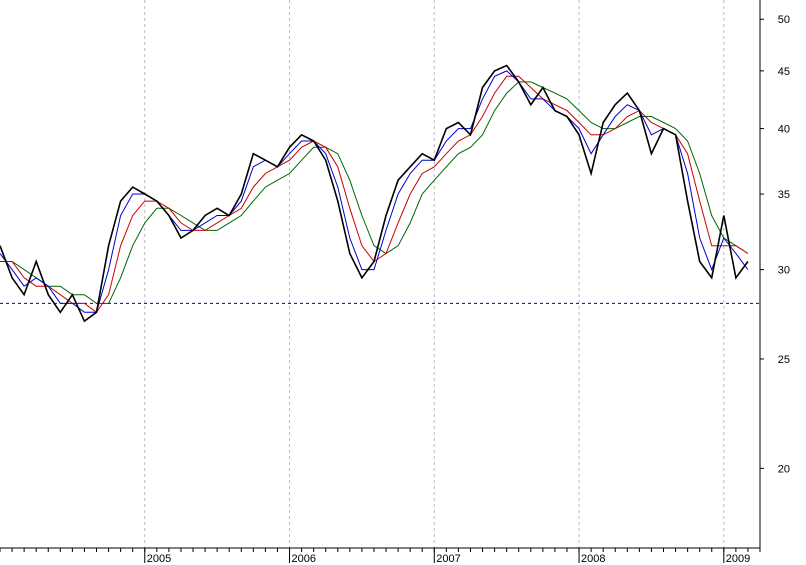 The width and height of the screenshot is (806, 565). I want to click on y-tick-label: 50, so click(784, 20).